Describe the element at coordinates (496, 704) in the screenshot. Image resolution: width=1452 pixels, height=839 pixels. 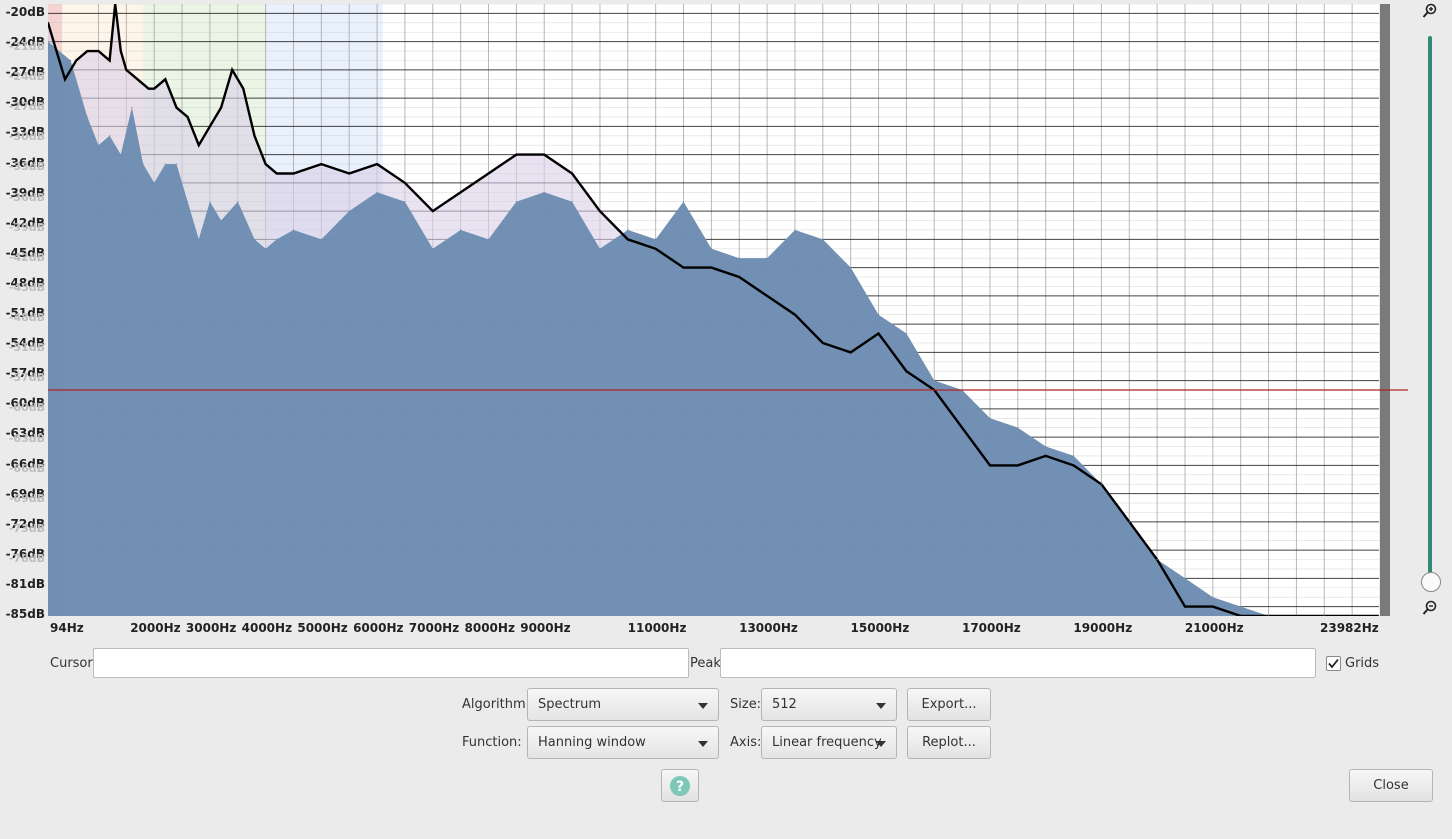
I see `algorithm-label: Algorithm:` at that location.